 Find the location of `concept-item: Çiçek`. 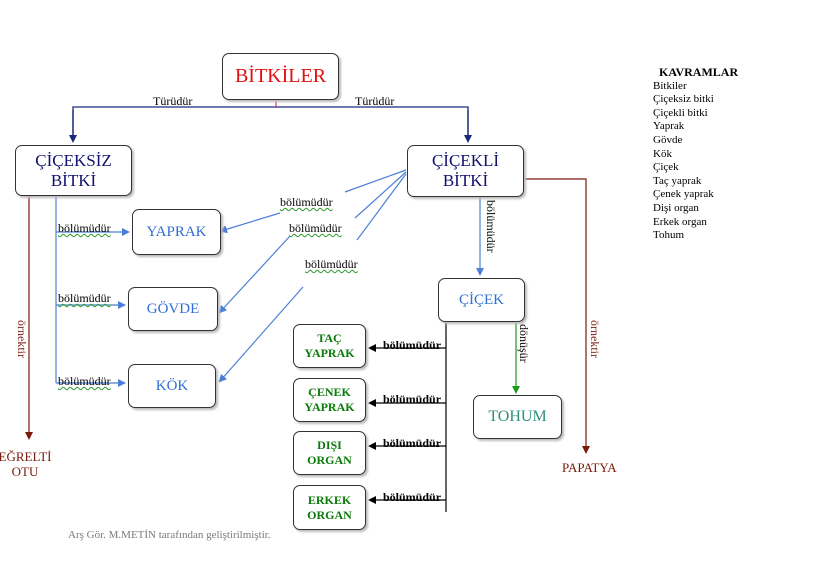

concept-item: Çiçek is located at coordinates (666, 167).